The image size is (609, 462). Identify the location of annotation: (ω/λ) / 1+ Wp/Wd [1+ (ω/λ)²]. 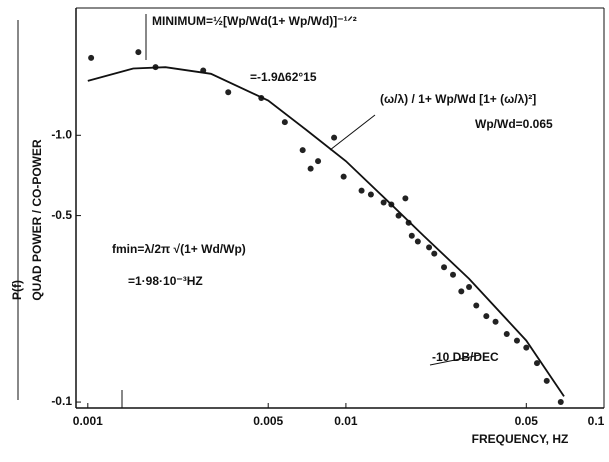
(458, 99).